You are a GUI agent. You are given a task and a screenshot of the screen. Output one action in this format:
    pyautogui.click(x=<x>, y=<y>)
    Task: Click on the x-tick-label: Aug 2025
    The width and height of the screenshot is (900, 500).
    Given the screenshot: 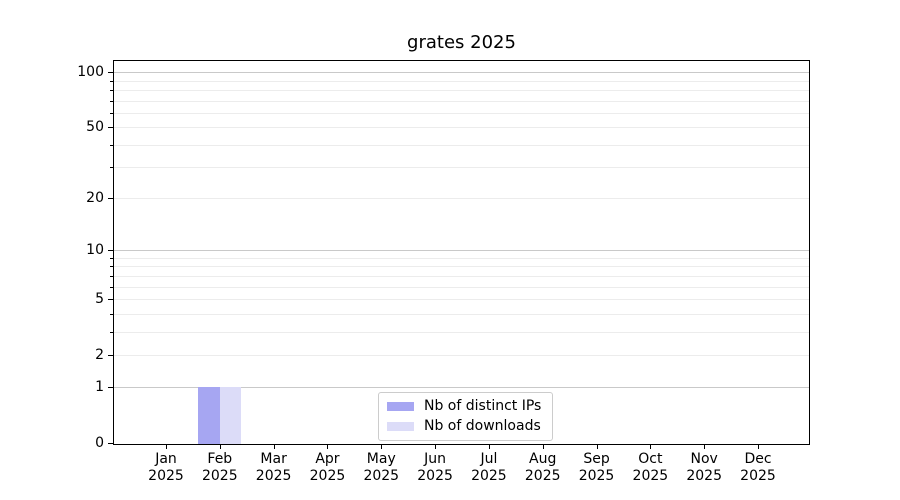 What is the action you would take?
    pyautogui.click(x=543, y=468)
    